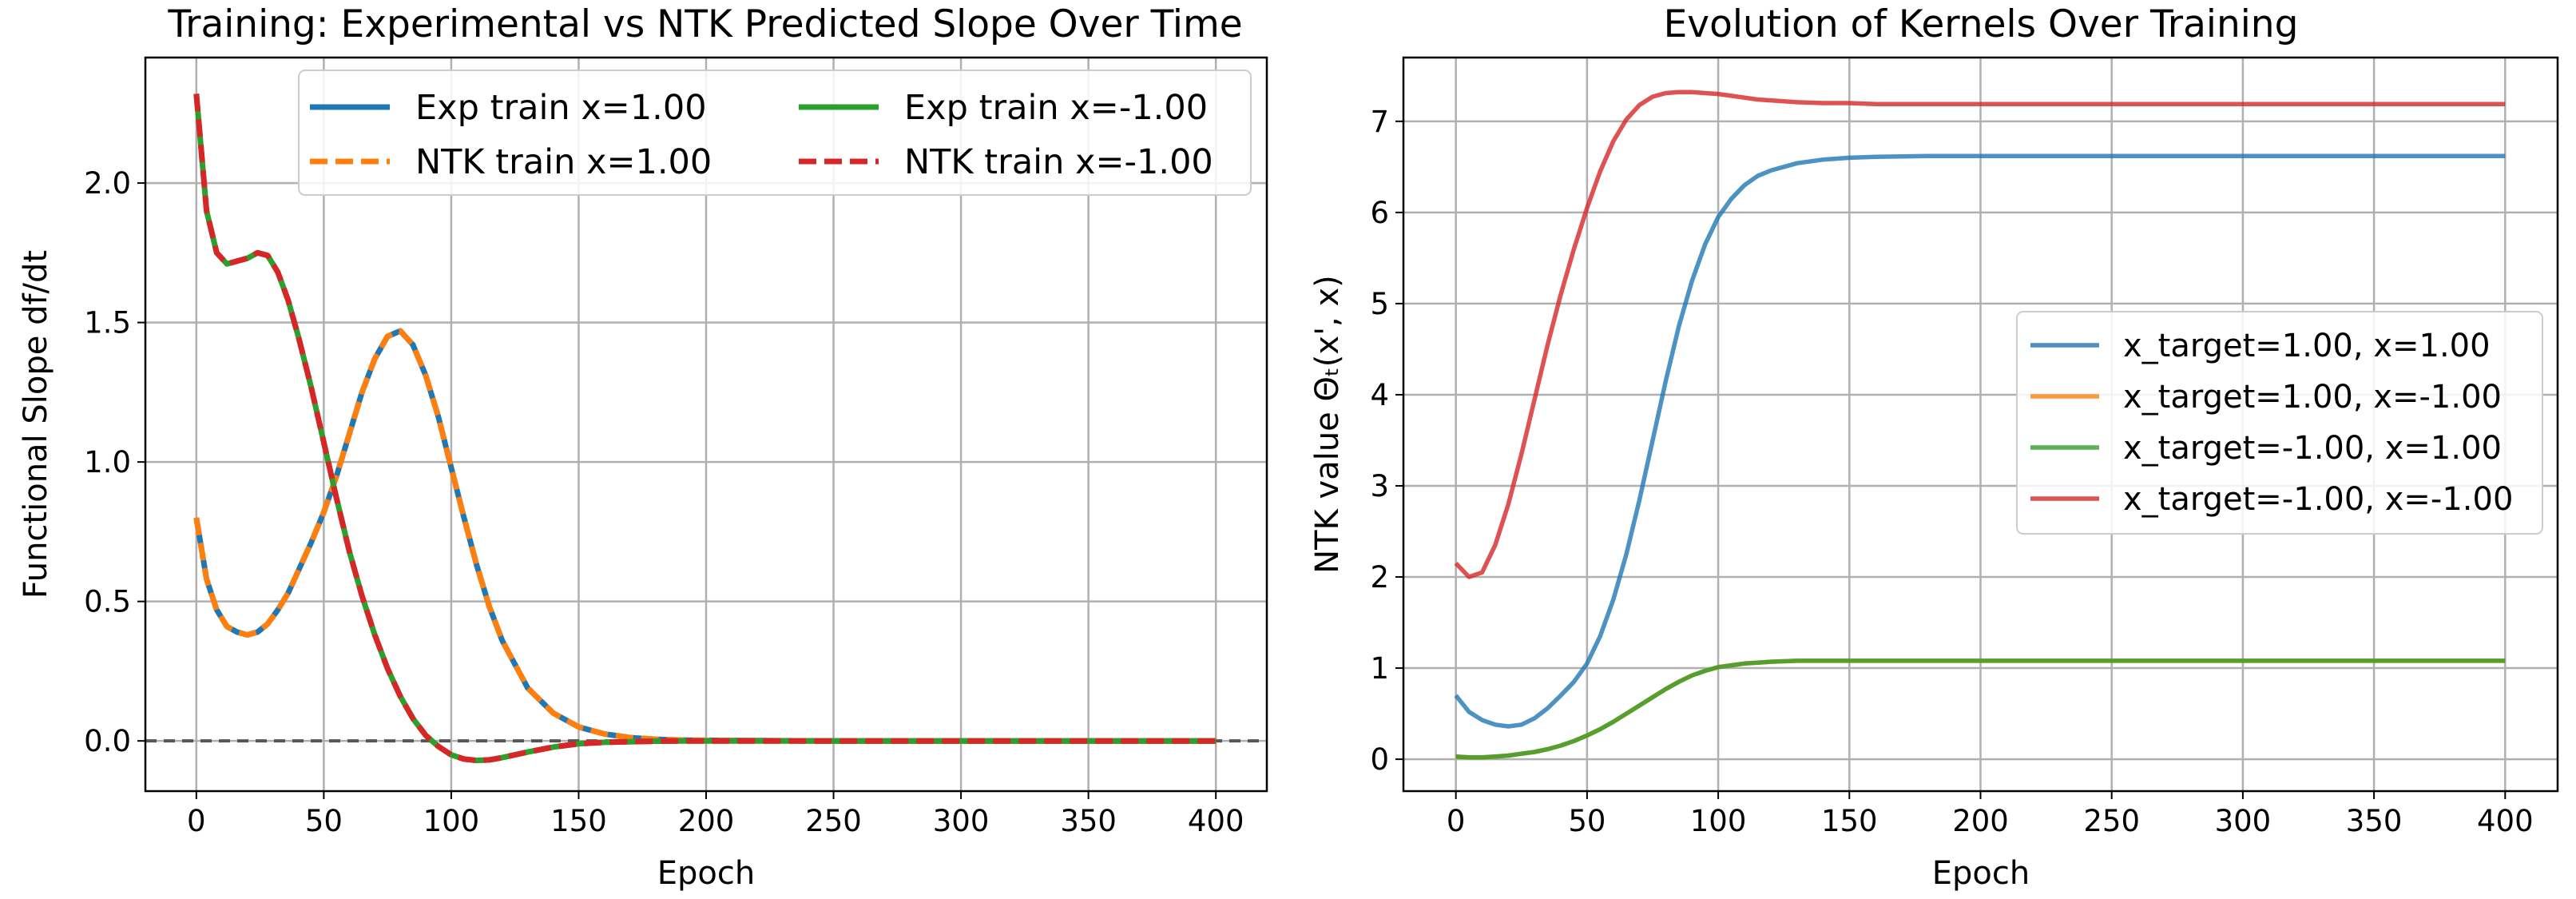  I want to click on y-tick-label: 1.5, so click(107, 323).